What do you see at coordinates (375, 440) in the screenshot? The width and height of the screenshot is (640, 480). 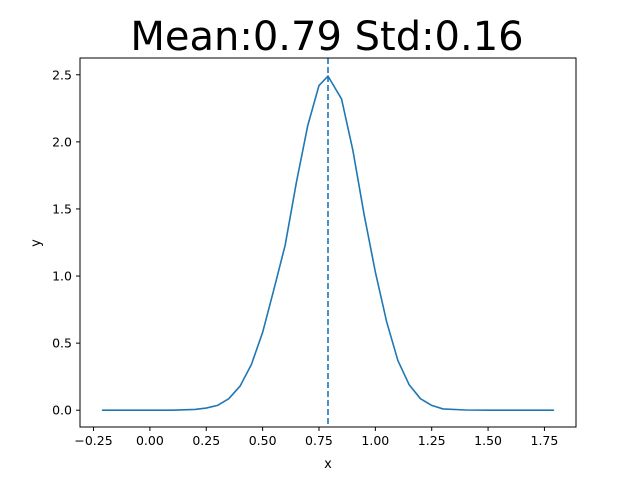 I see `x-tick-label: 1.00` at bounding box center [375, 440].